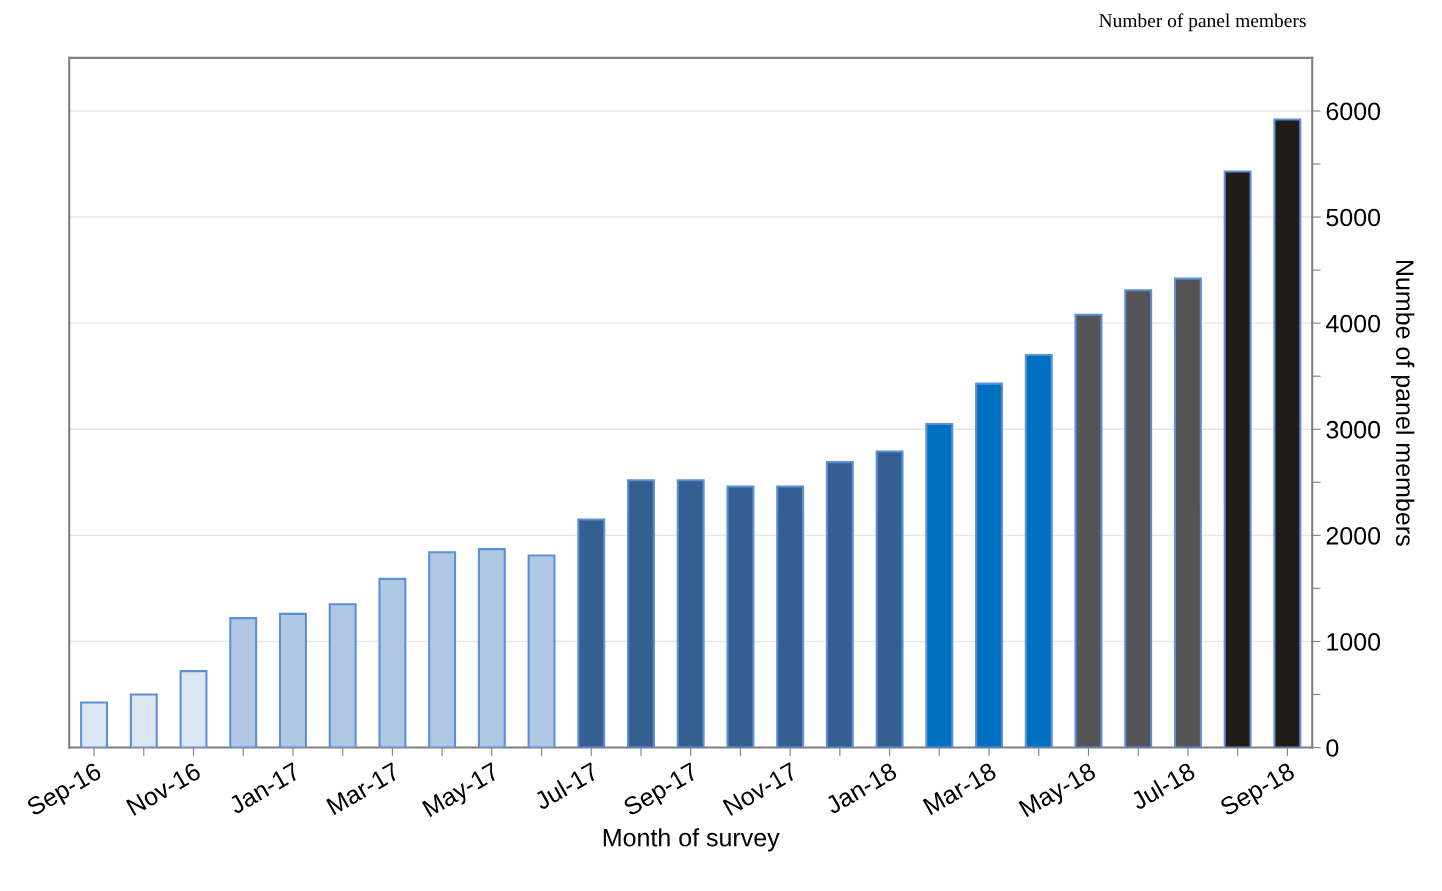 This screenshot has width=1442, height=891. Describe the element at coordinates (1332, 748) in the screenshot. I see `y-tick-label: 0` at that location.